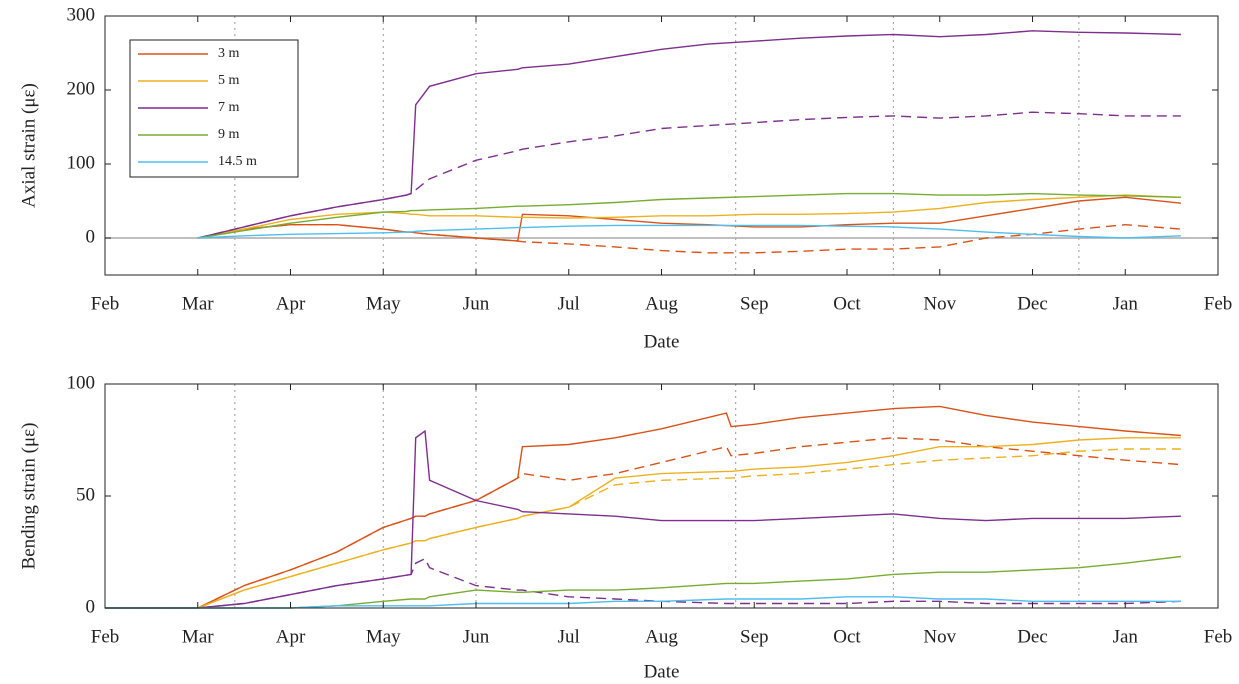  Describe the element at coordinates (81, 14) in the screenshot. I see `y-tick-label: 300` at that location.